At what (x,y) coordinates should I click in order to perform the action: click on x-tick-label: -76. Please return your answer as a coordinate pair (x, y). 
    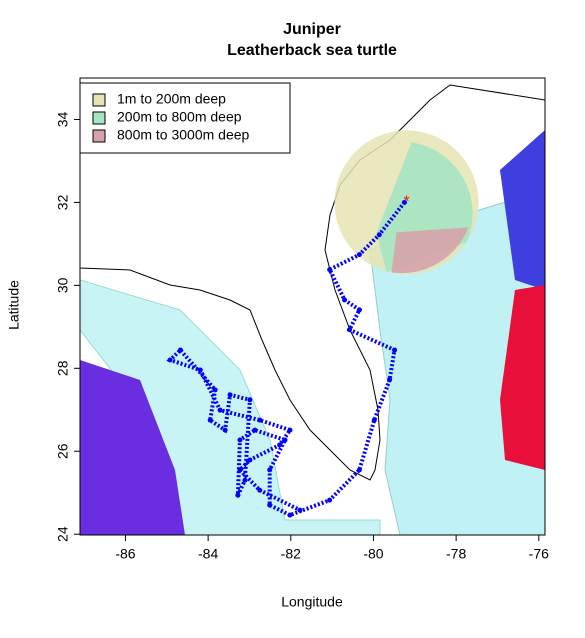
    Looking at the image, I should click on (539, 554).